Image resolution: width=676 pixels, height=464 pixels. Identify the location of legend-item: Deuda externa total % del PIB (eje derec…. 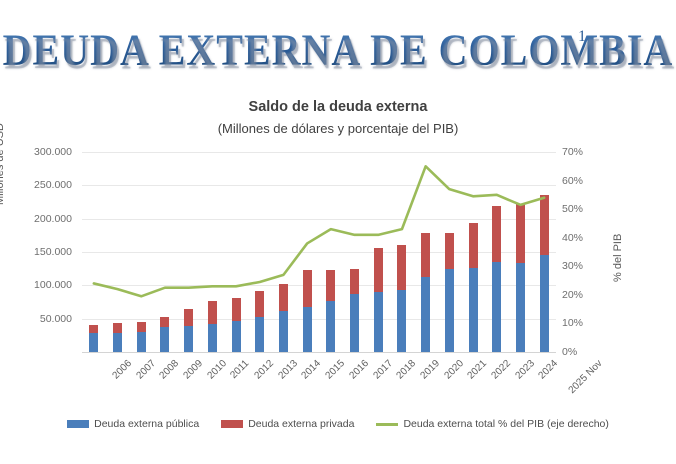
(492, 424).